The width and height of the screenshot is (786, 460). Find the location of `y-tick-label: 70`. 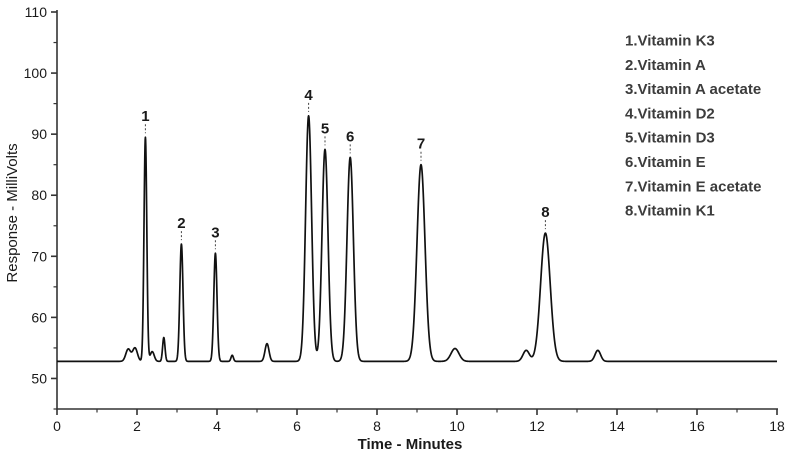

y-tick-label: 70 is located at coordinates (39, 256).